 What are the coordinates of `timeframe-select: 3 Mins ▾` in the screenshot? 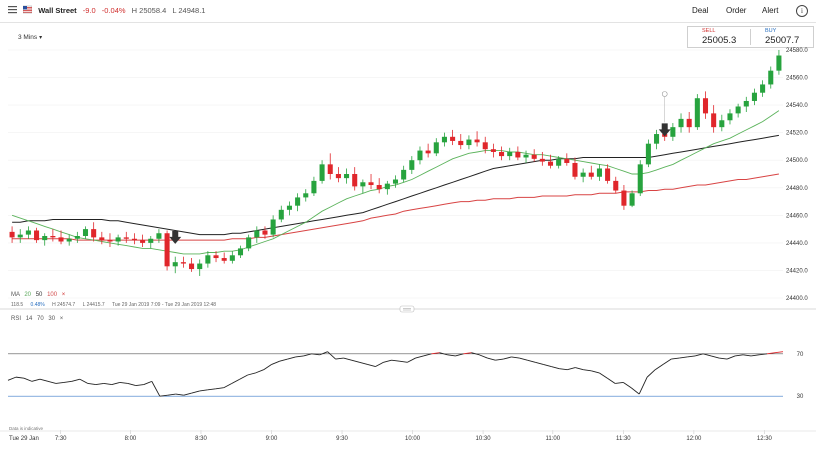 It's located at (30, 37).